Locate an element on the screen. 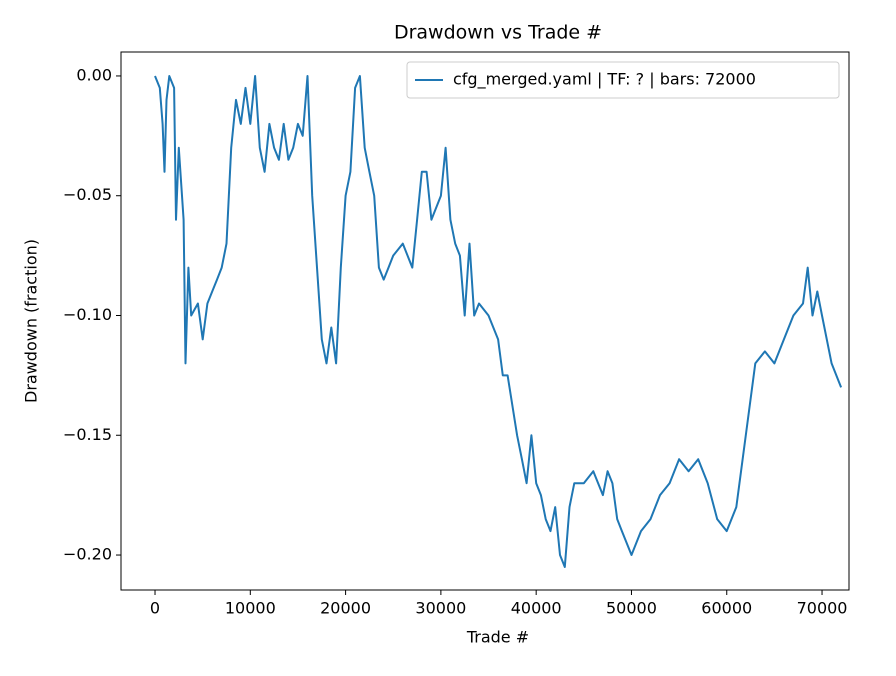 This screenshot has height=676, width=896. x-tick-label: 10000 is located at coordinates (250, 608).